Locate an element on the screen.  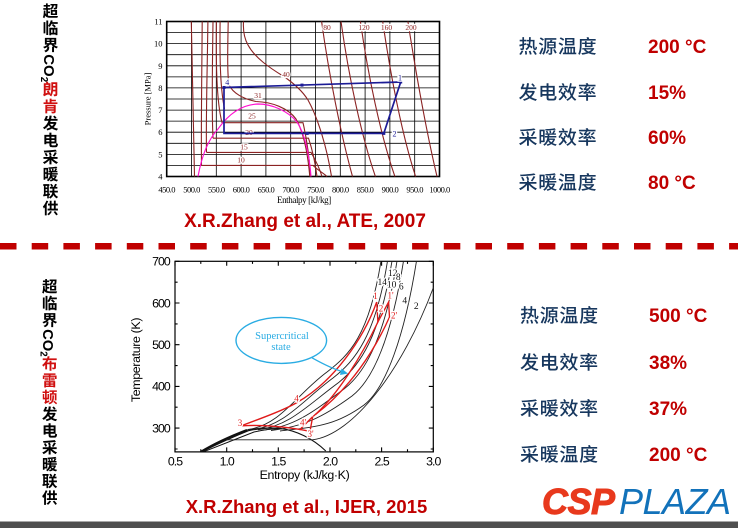
svg-text: 14 is located at coordinates (382, 283).